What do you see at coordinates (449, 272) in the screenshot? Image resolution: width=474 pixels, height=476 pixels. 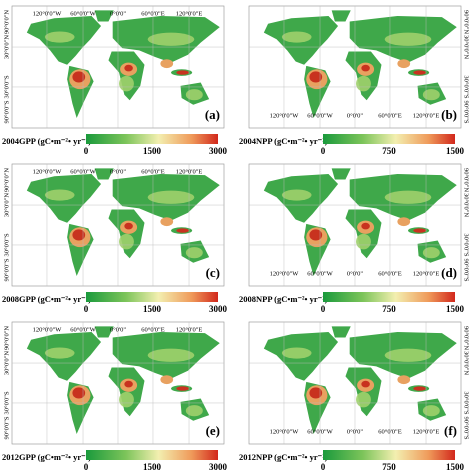 I see `panel-label: (d)` at bounding box center [449, 272].